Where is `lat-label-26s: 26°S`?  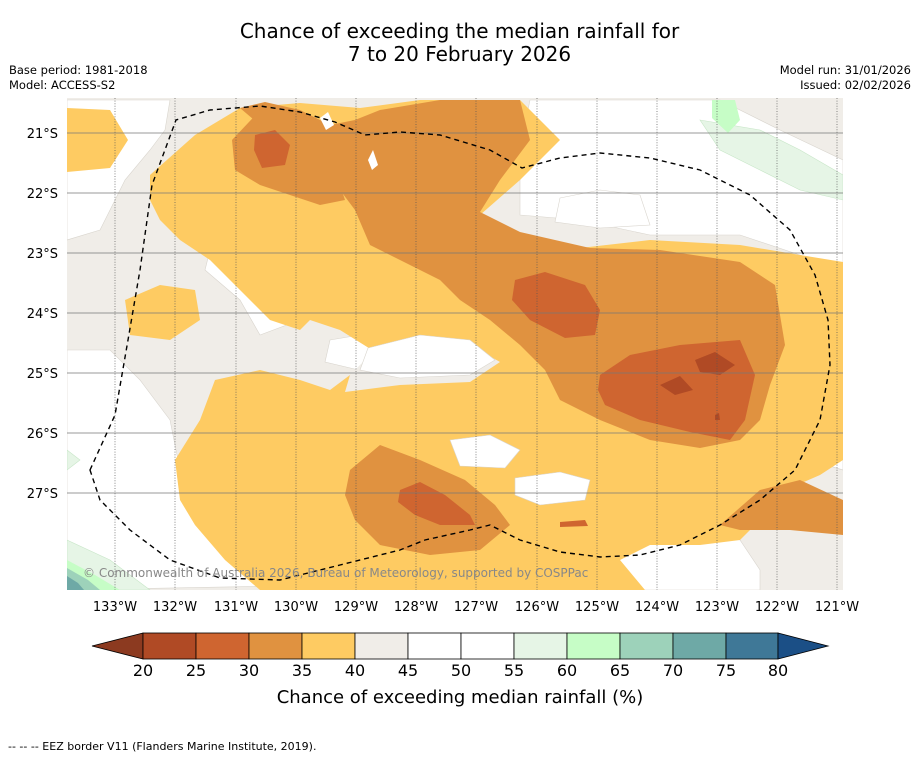
lat-label-26s: 26°S is located at coordinates (42, 434).